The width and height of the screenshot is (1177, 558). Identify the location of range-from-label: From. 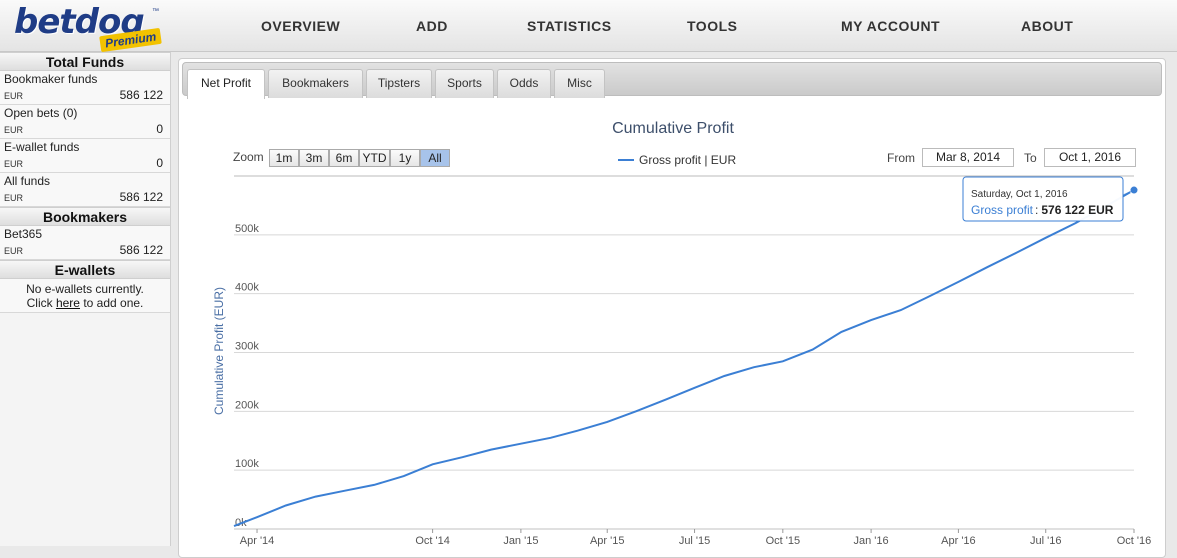
(901, 158).